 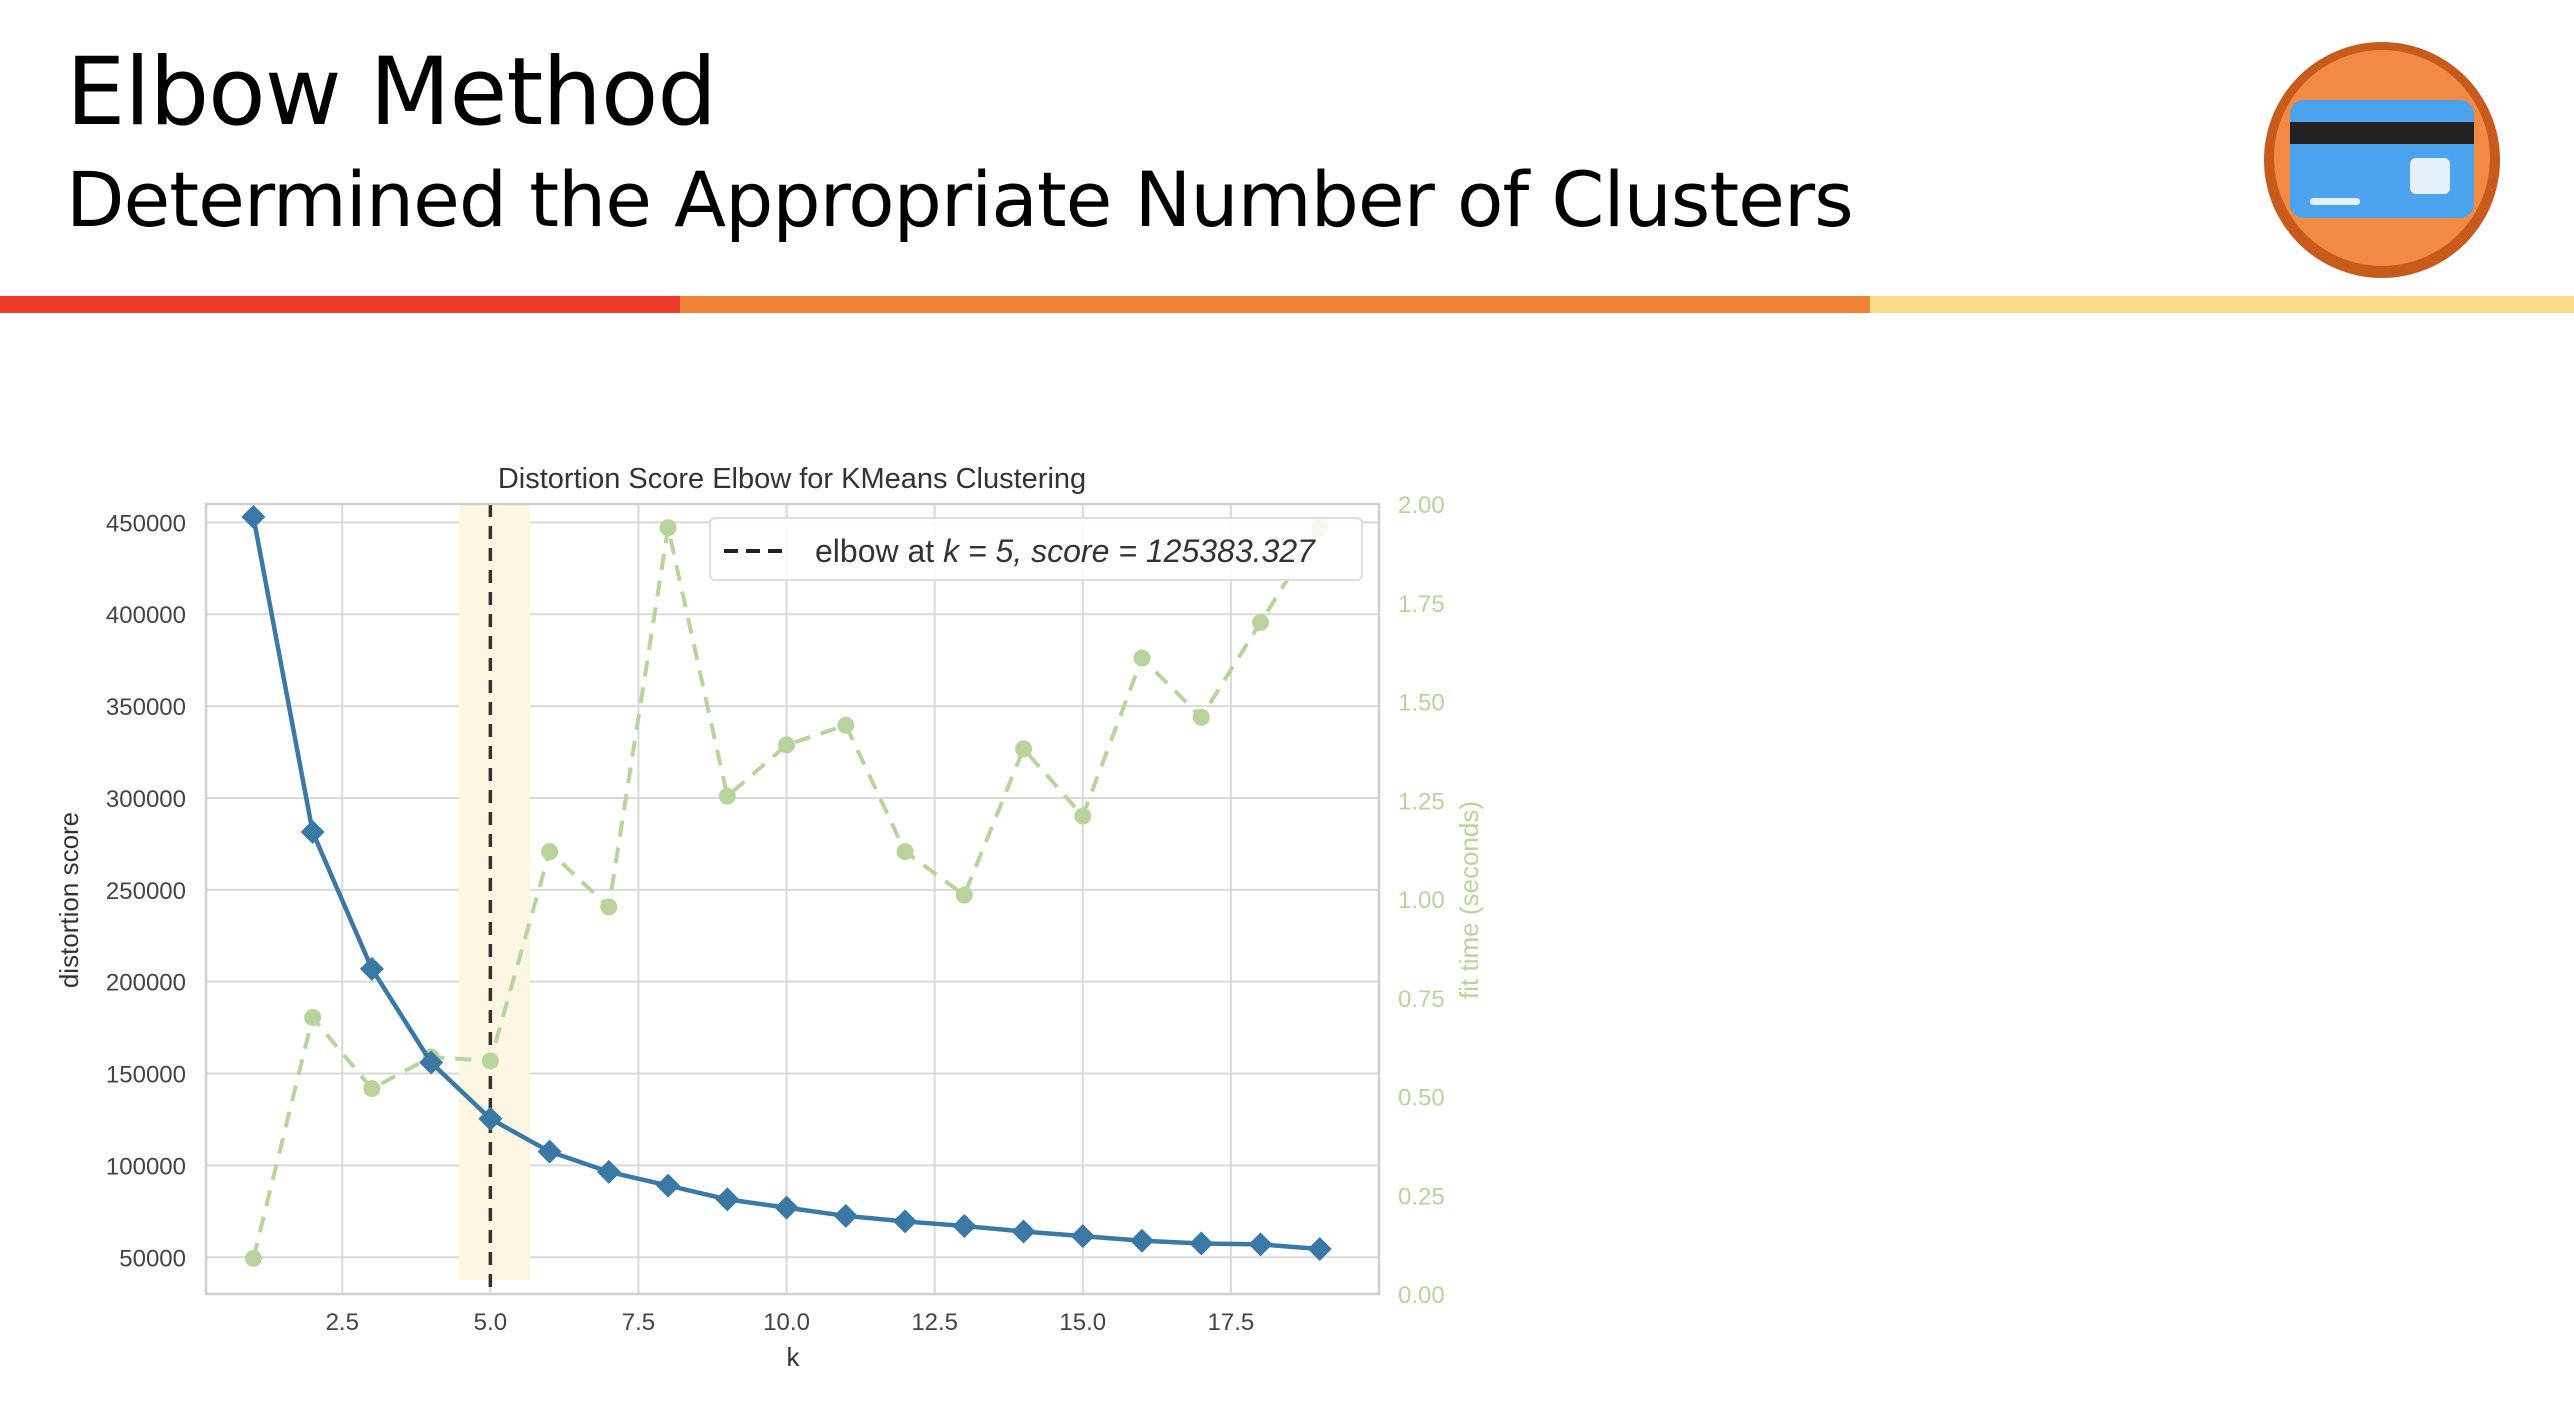 I want to click on y-axis-label: distortion score, so click(x=69, y=900).